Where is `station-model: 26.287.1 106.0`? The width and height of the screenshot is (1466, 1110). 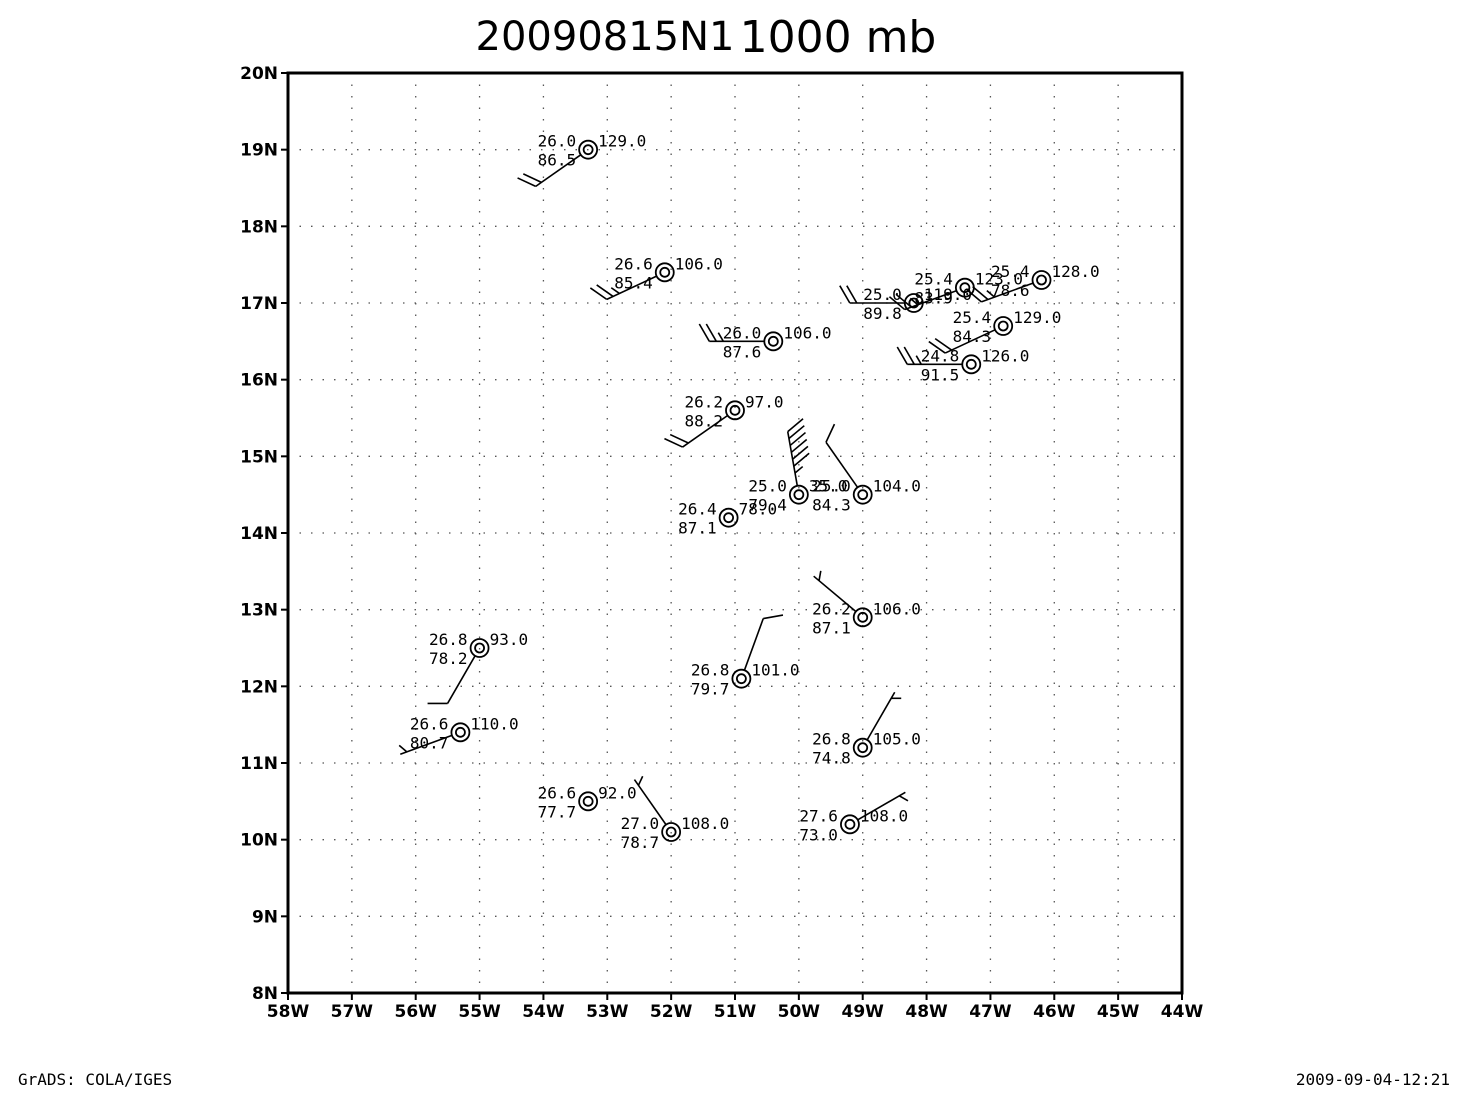 station-model: 26.287.1 106.0 is located at coordinates (866, 603).